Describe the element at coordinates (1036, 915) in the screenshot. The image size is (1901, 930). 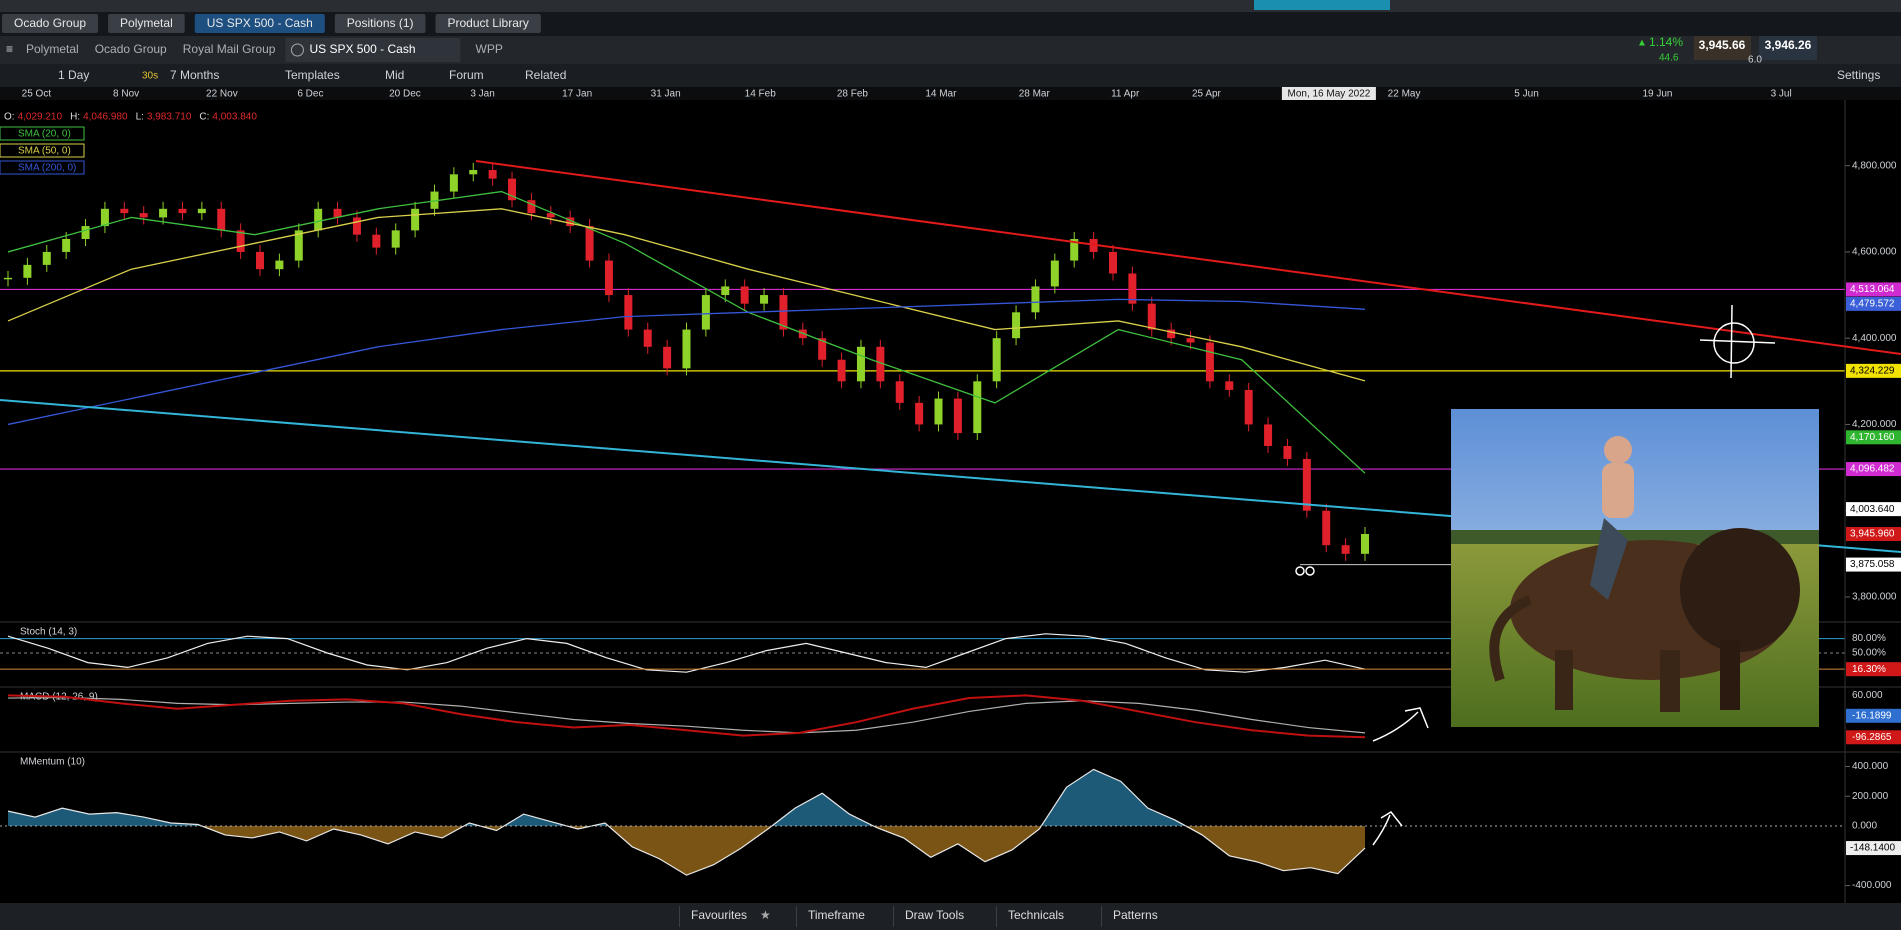
I see `bottom-button: Technicals` at that location.